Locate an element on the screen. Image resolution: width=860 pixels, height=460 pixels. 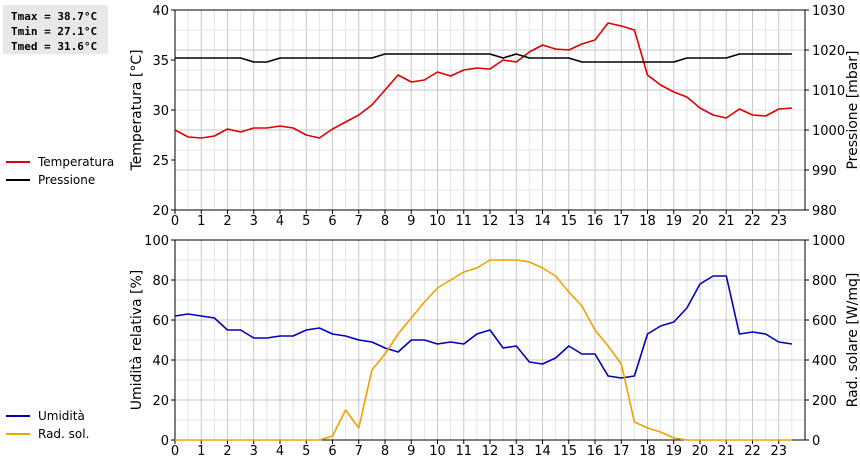
y-tick-label-right: 800 is located at coordinates (824, 281).